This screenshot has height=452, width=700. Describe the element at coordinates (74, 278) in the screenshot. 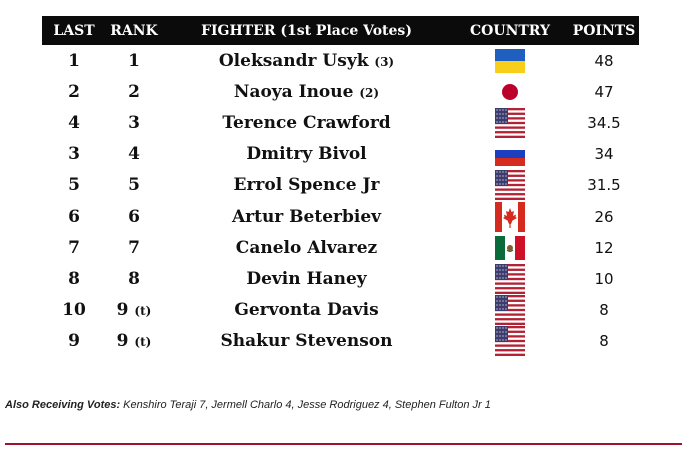

I see `last-rank: 8` at that location.